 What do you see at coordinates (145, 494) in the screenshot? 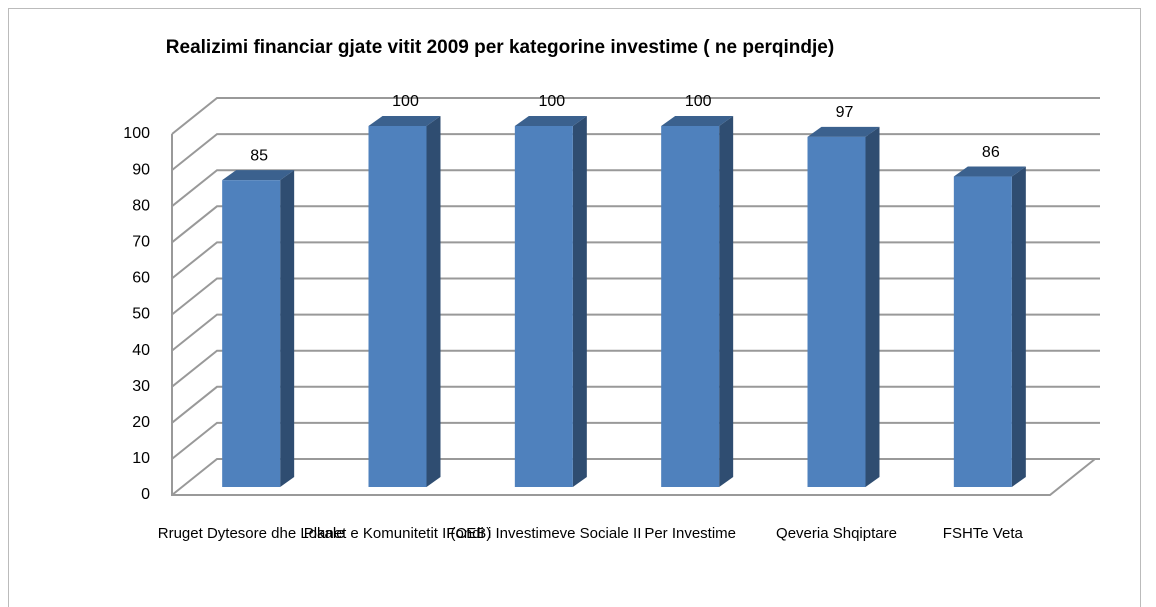
I see `y-tick-label: 0` at bounding box center [145, 494].